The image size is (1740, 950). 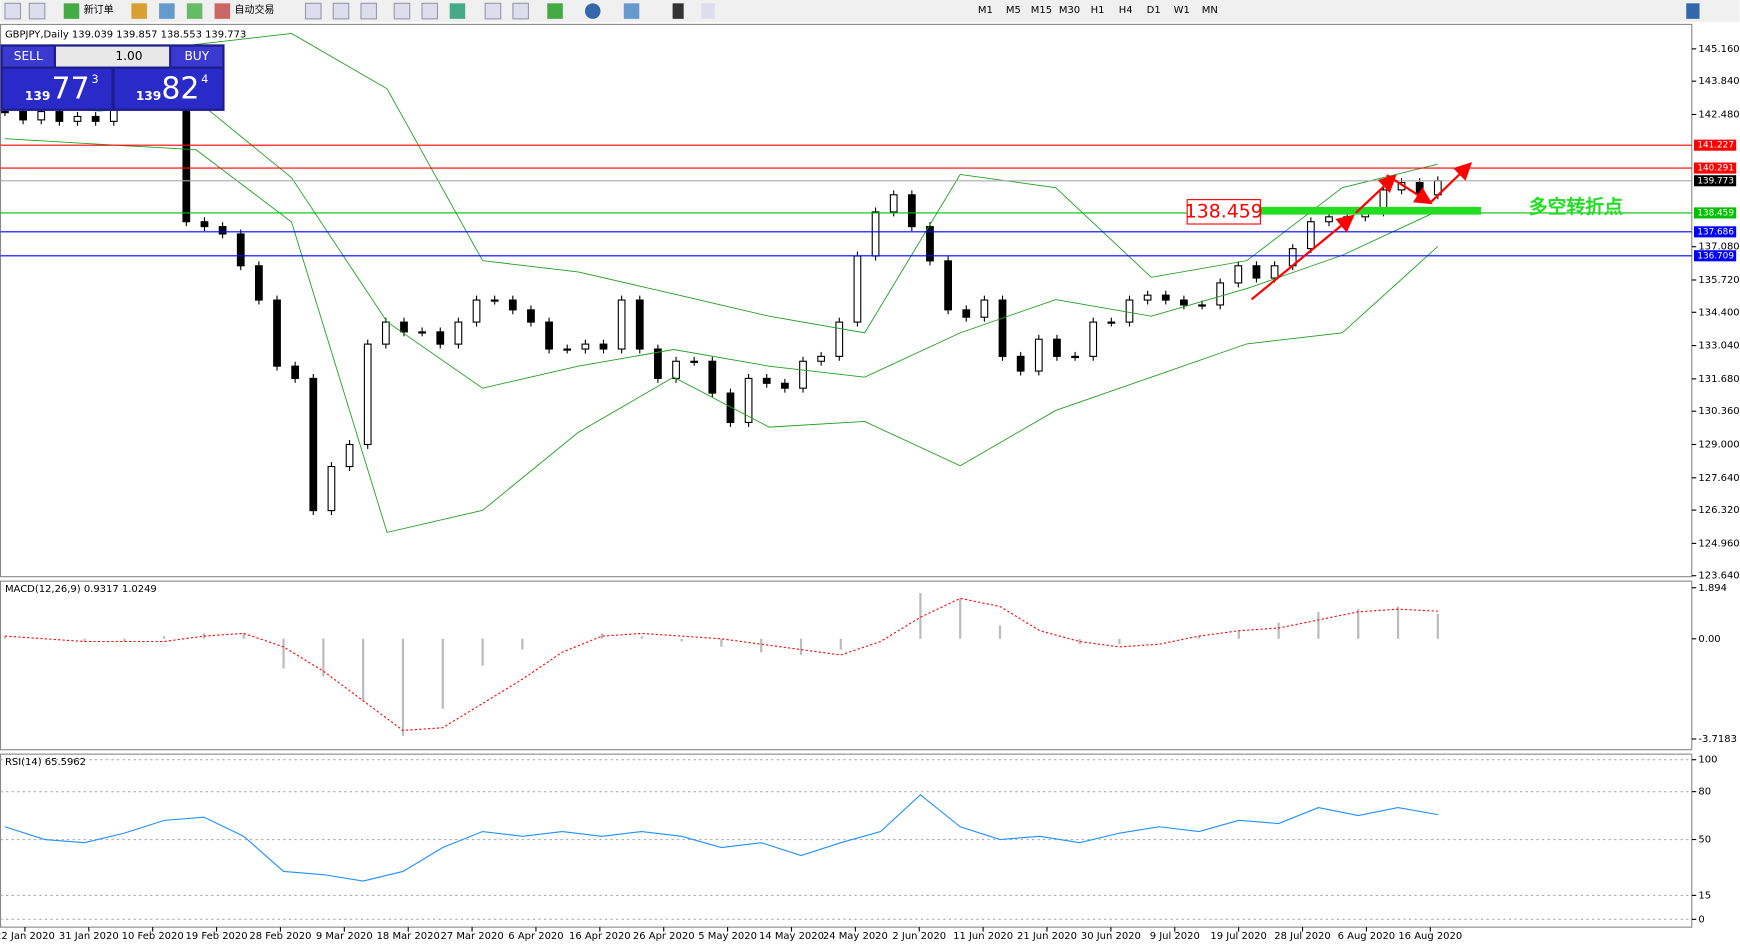 I want to click on timeframe-button: H4, so click(x=1126, y=10).